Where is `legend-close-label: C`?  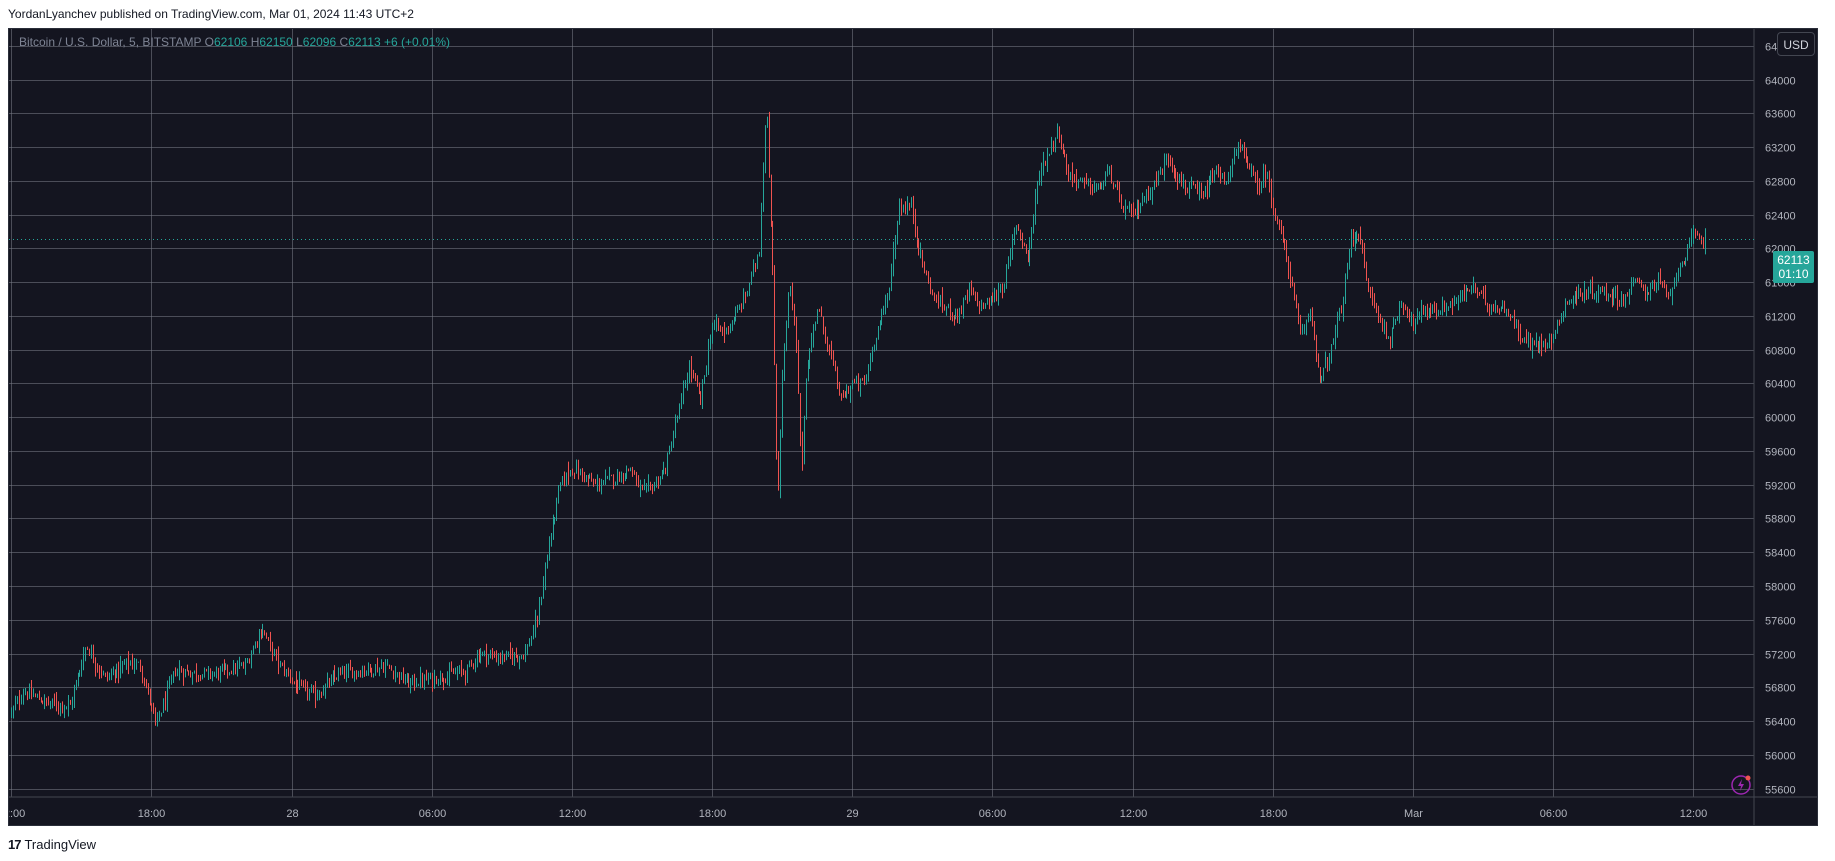 legend-close-label: C is located at coordinates (344, 42).